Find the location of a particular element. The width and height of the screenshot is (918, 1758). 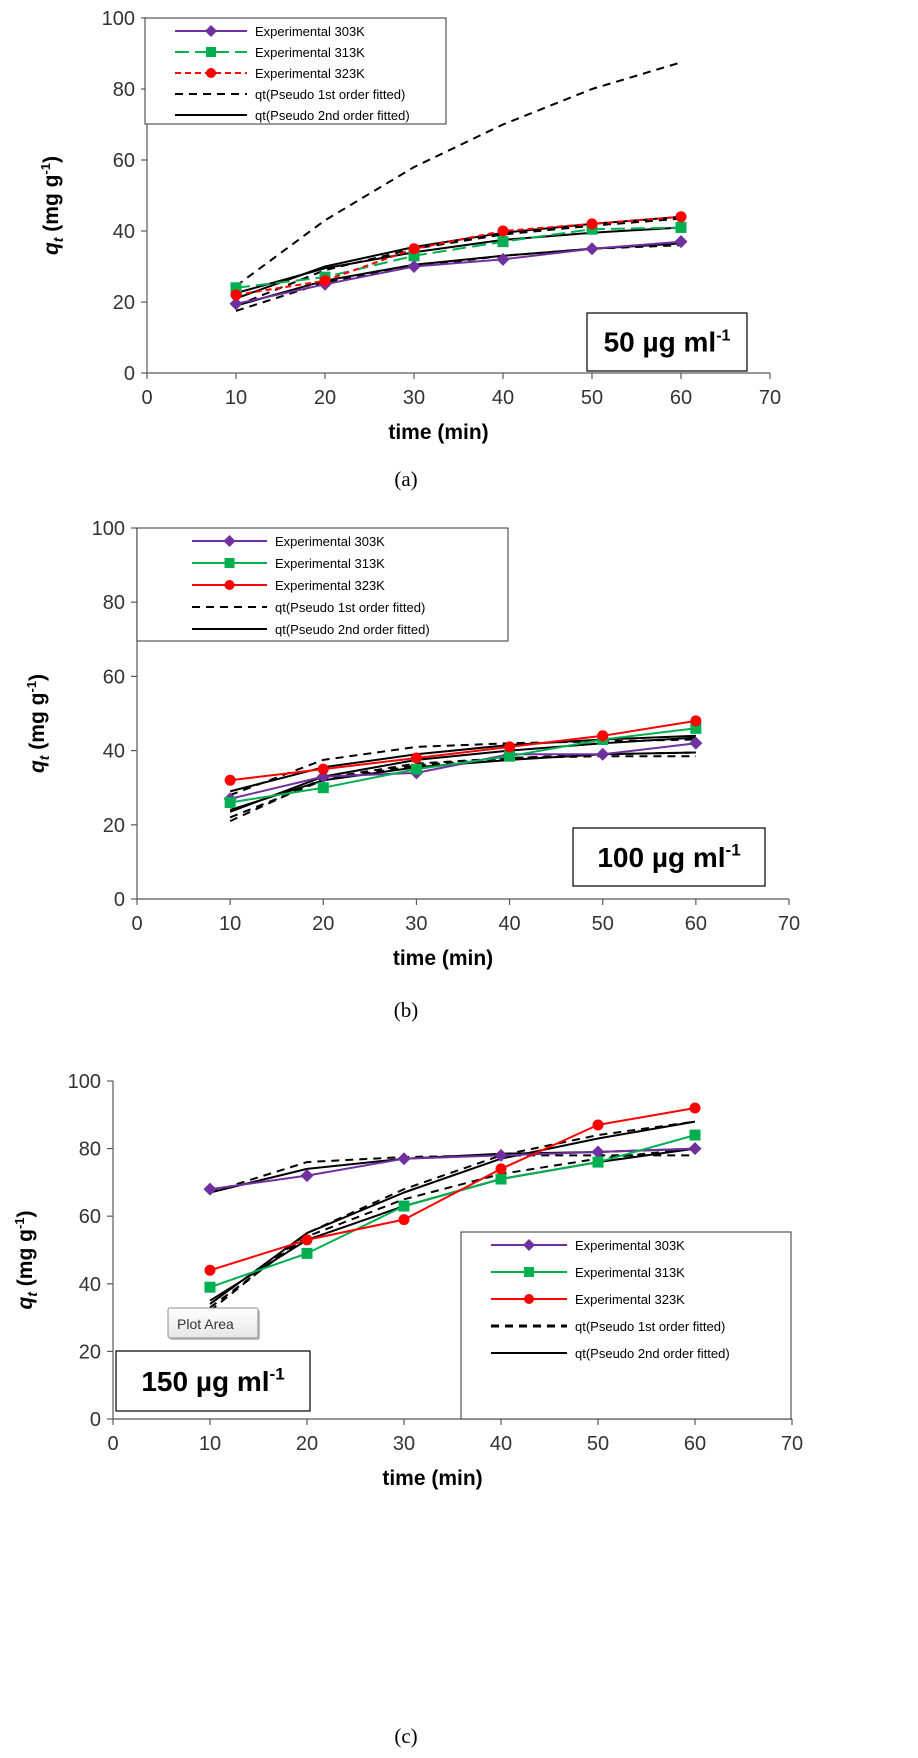

x-tick-label: 40 is located at coordinates (503, 398).